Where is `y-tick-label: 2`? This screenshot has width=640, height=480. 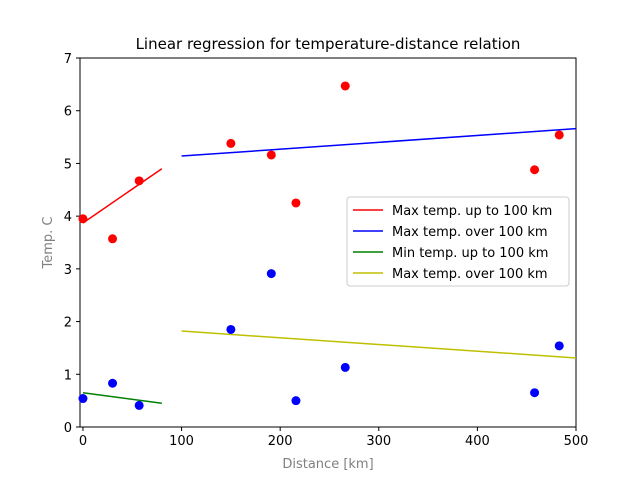 y-tick-label: 2 is located at coordinates (68, 323).